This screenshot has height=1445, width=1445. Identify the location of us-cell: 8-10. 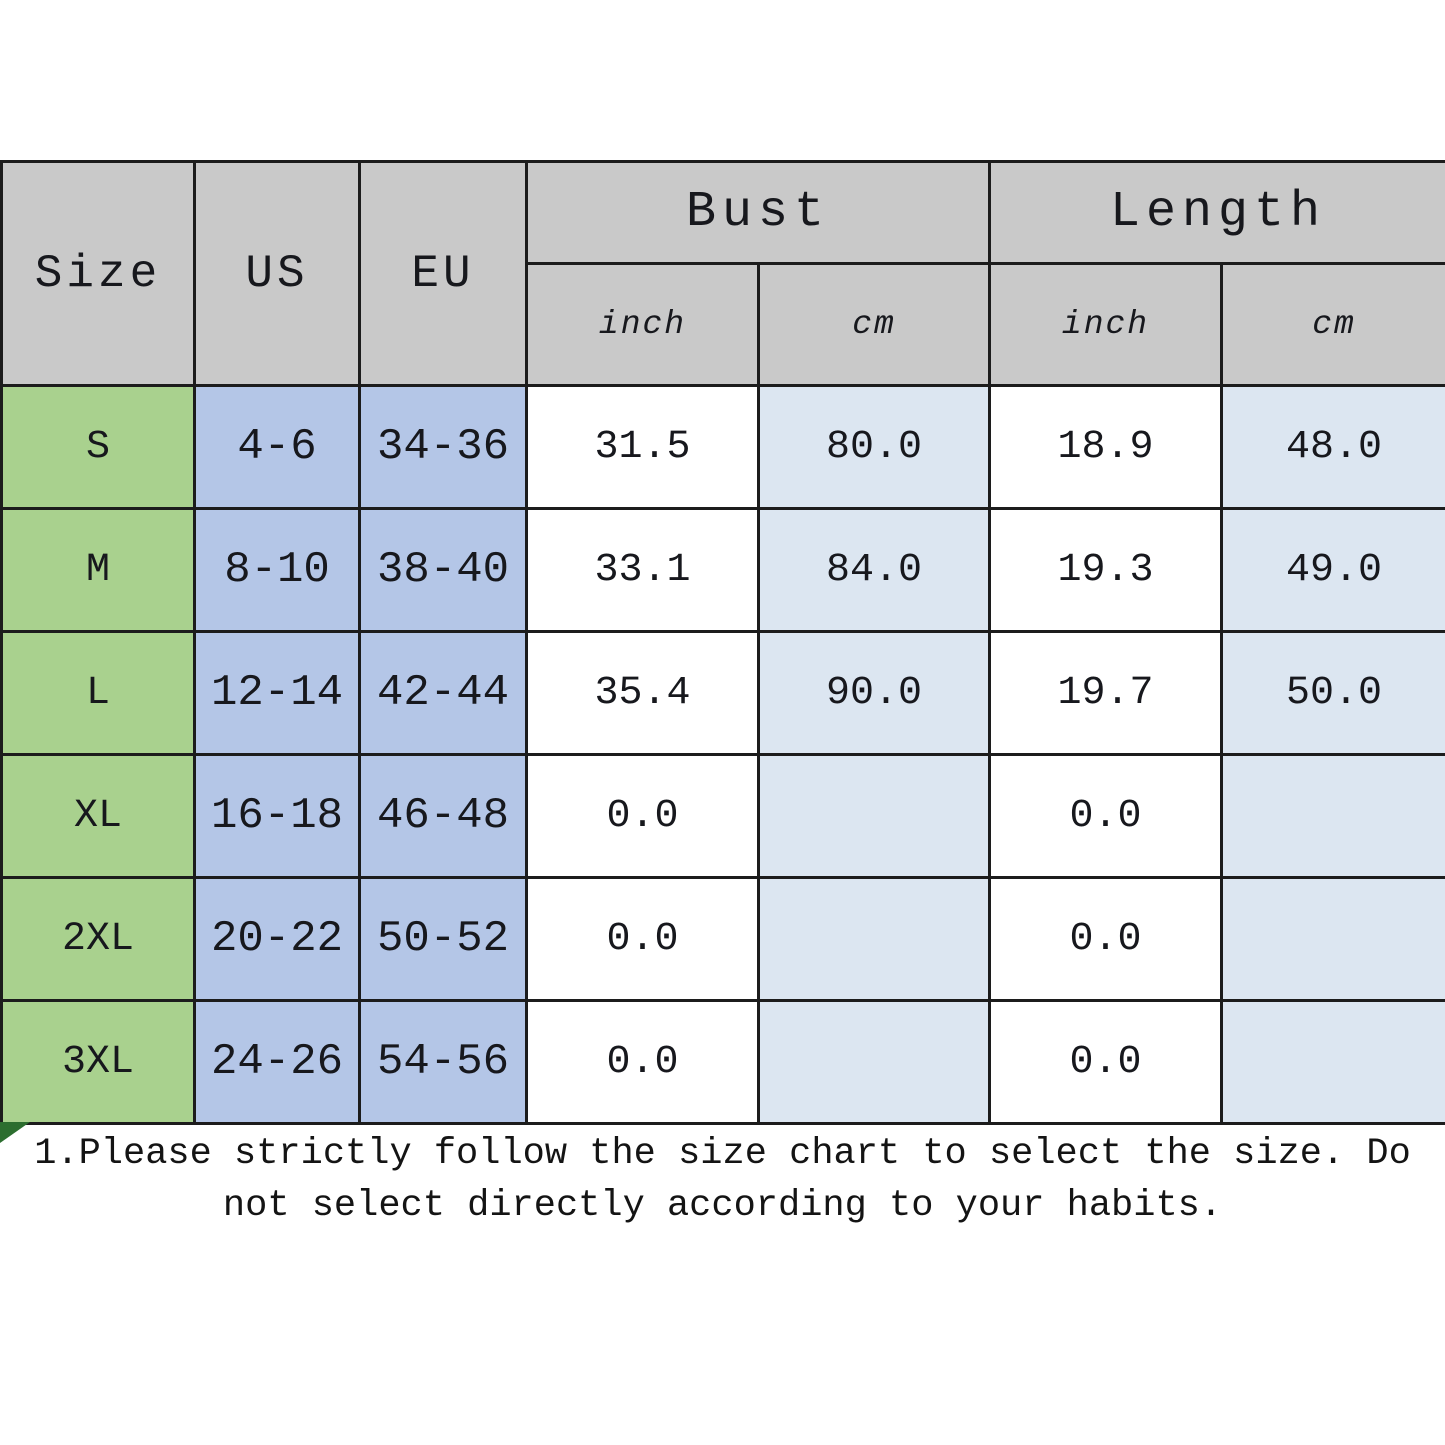
(277, 570).